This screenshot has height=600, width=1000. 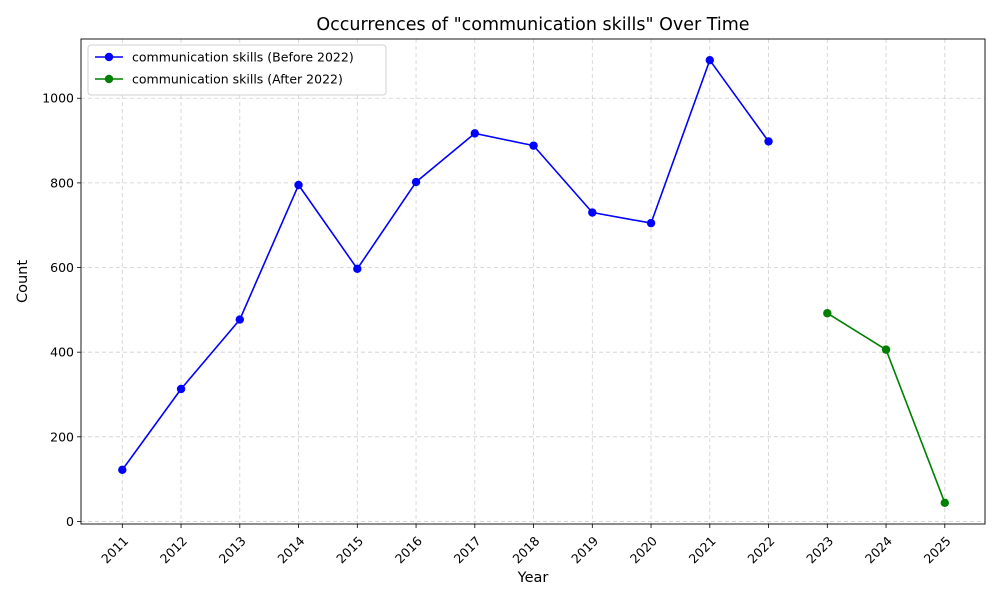 What do you see at coordinates (62, 182) in the screenshot?
I see `y-tick-label: 800` at bounding box center [62, 182].